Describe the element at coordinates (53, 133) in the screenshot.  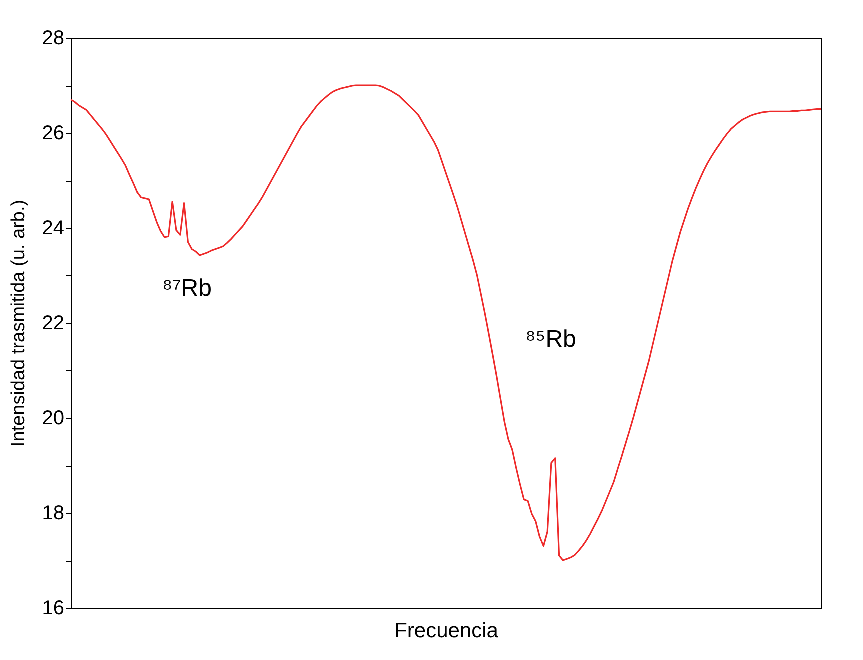
I see `y-tick-label: 26` at that location.